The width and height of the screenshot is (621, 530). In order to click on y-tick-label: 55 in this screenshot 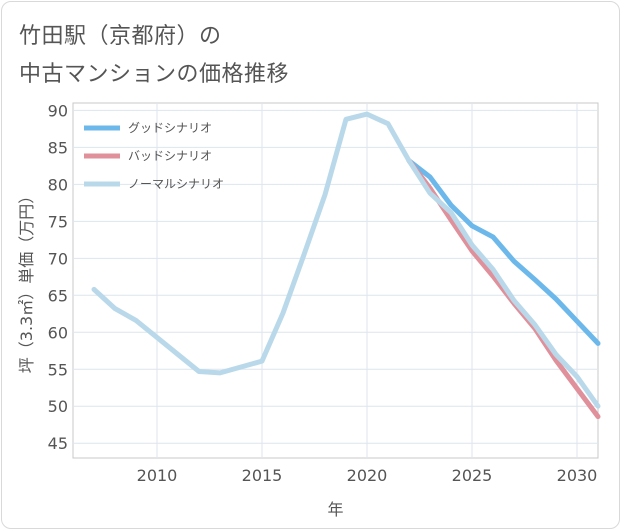, I will do `click(58, 369)`.